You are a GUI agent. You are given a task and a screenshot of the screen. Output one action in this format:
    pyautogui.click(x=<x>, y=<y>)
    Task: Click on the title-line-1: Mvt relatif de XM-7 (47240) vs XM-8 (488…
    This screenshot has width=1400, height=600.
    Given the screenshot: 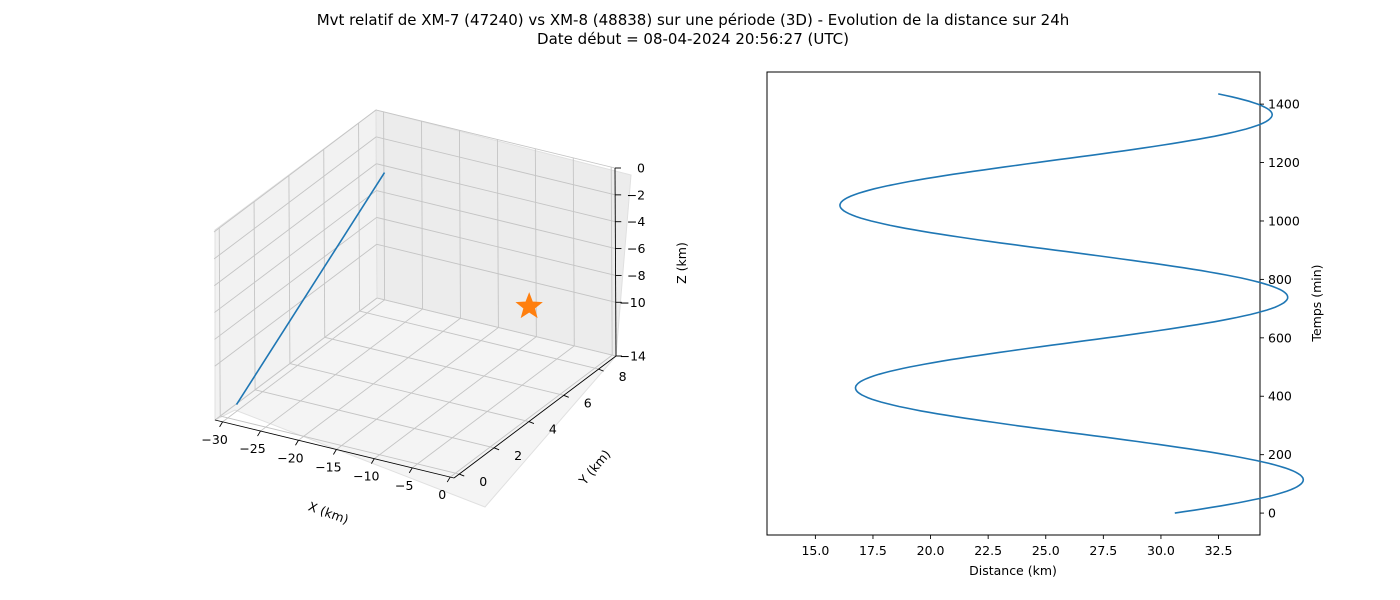 What is the action you would take?
    pyautogui.click(x=693, y=20)
    